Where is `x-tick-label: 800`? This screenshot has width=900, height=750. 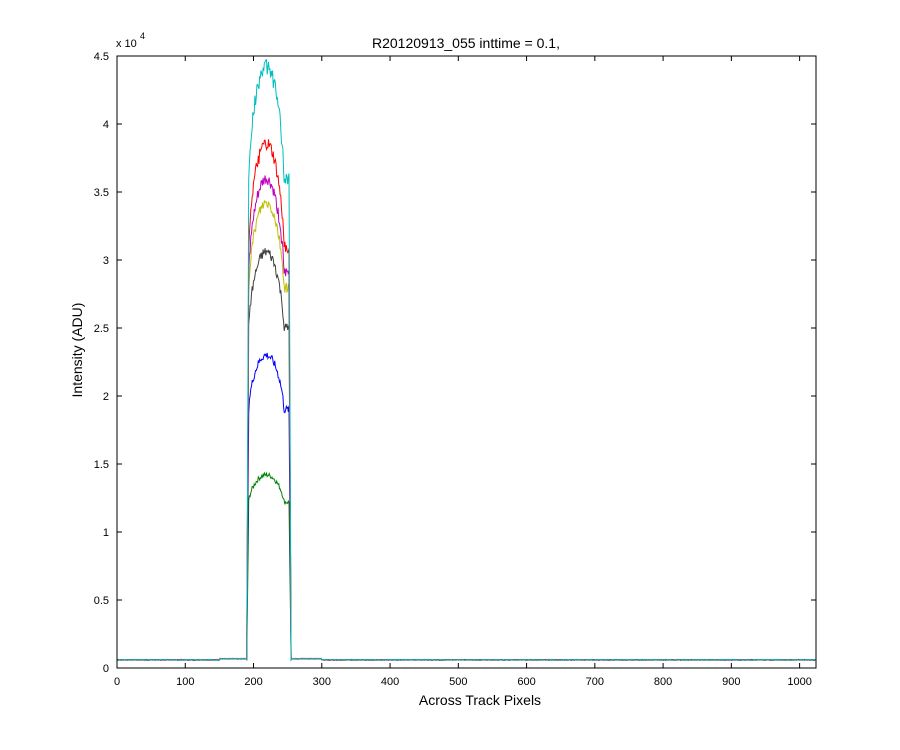
x-tick-label: 800 is located at coordinates (663, 682).